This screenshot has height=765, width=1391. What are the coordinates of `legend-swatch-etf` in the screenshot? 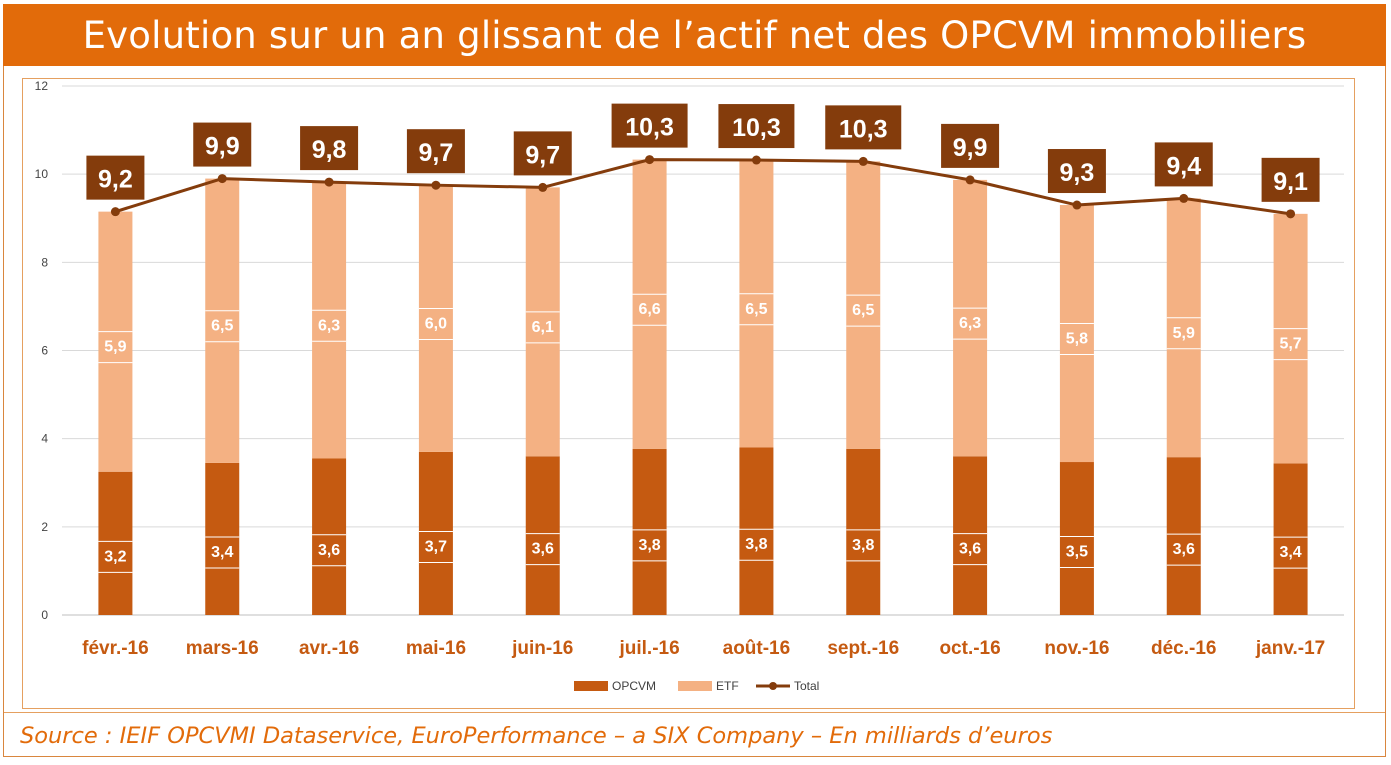 It's located at (695, 686).